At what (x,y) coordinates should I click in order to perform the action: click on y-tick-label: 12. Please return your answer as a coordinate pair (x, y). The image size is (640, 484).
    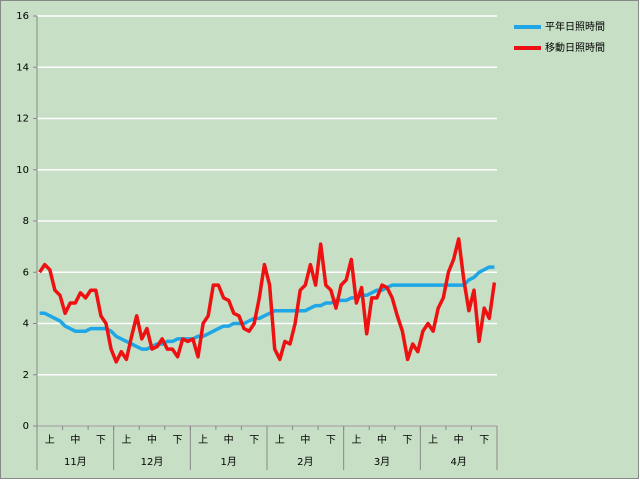
    Looking at the image, I should click on (22, 119).